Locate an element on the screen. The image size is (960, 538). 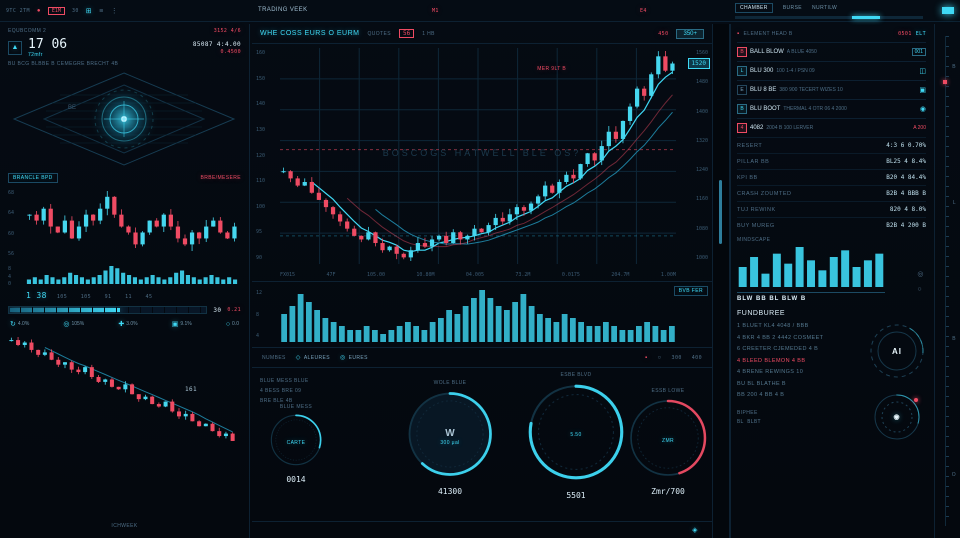
menu-icon: ≡ is located at coordinates (101, 11).